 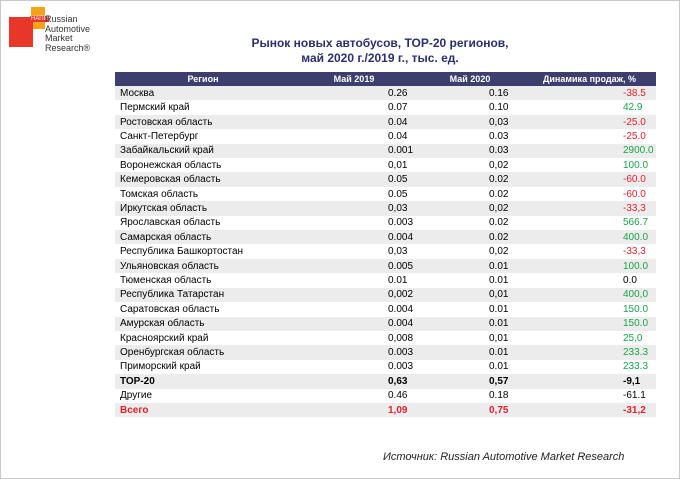 I want to click on cell-region: Ростовская область, so click(x=203, y=122).